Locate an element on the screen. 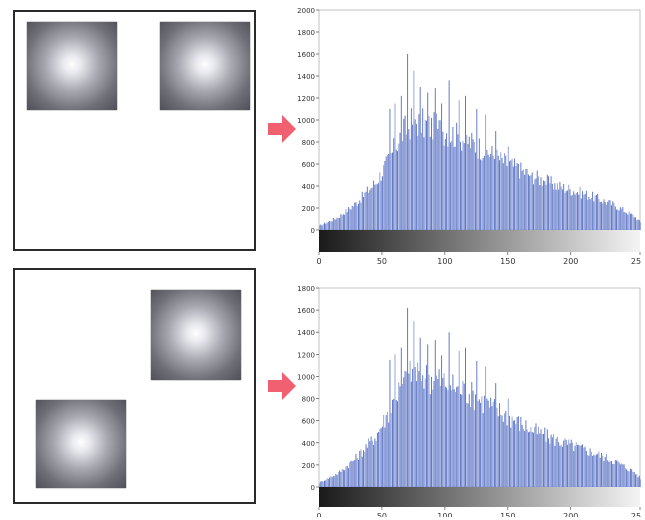 The width and height of the screenshot is (645, 520). y-tick-label: 1800 is located at coordinates (306, 33).